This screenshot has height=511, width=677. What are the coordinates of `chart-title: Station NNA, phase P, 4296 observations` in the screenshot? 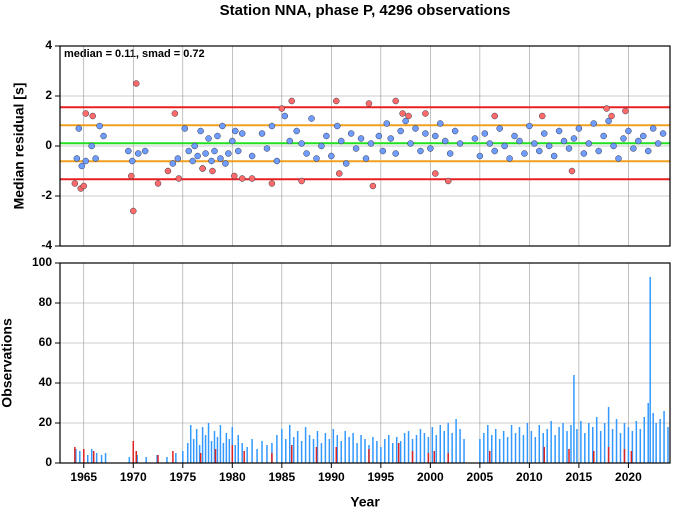 It's located at (365, 10).